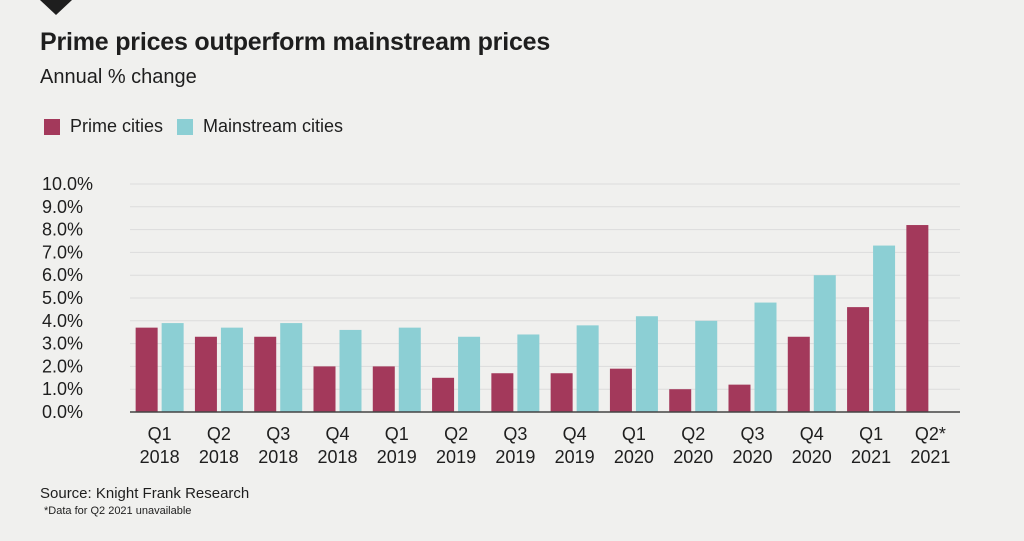  I want to click on footnote: *Data for Q2 2021 unavailable, so click(118, 511).